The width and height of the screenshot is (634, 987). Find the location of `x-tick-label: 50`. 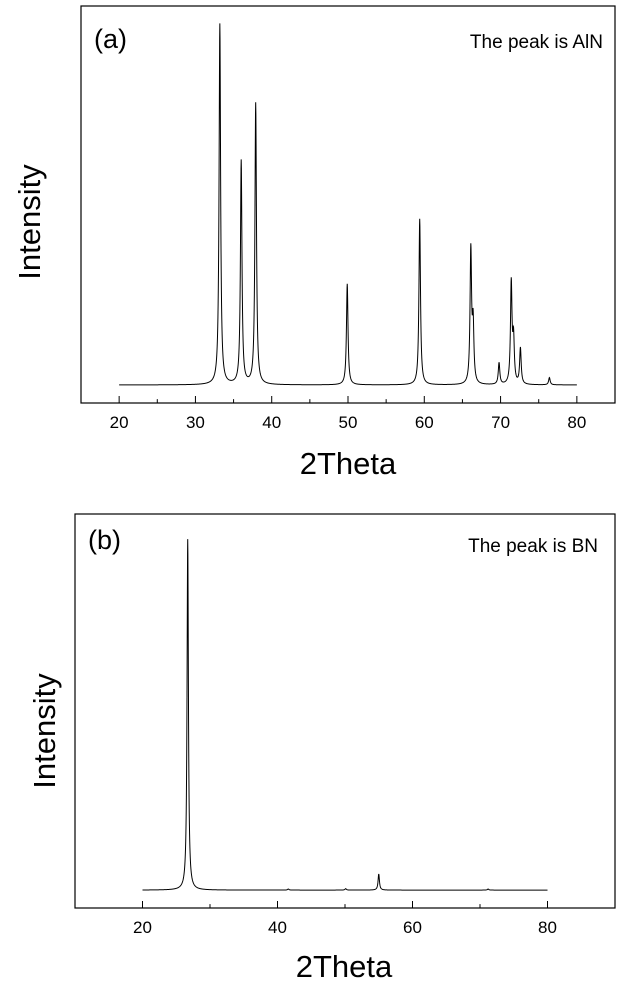

x-tick-label: 50 is located at coordinates (348, 422).